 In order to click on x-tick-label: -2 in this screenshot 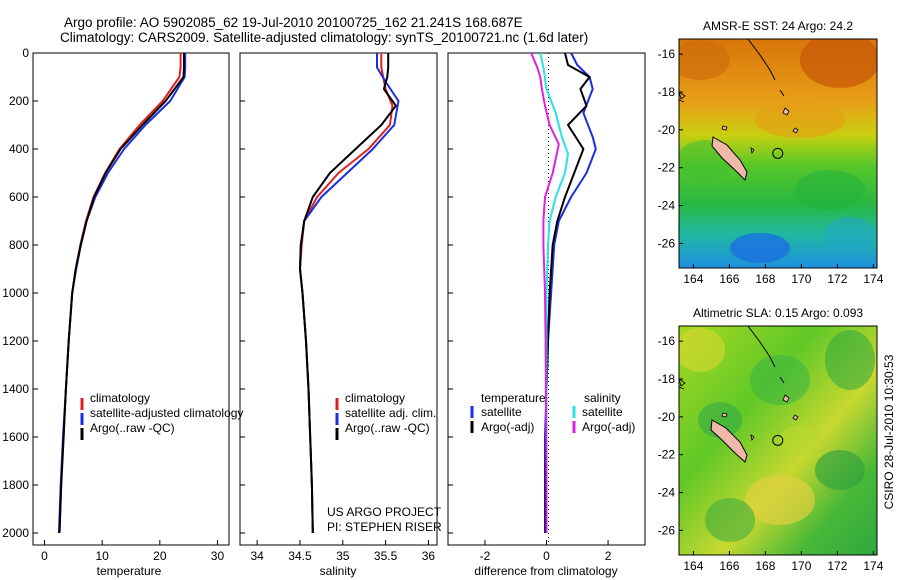, I will do `click(485, 556)`.